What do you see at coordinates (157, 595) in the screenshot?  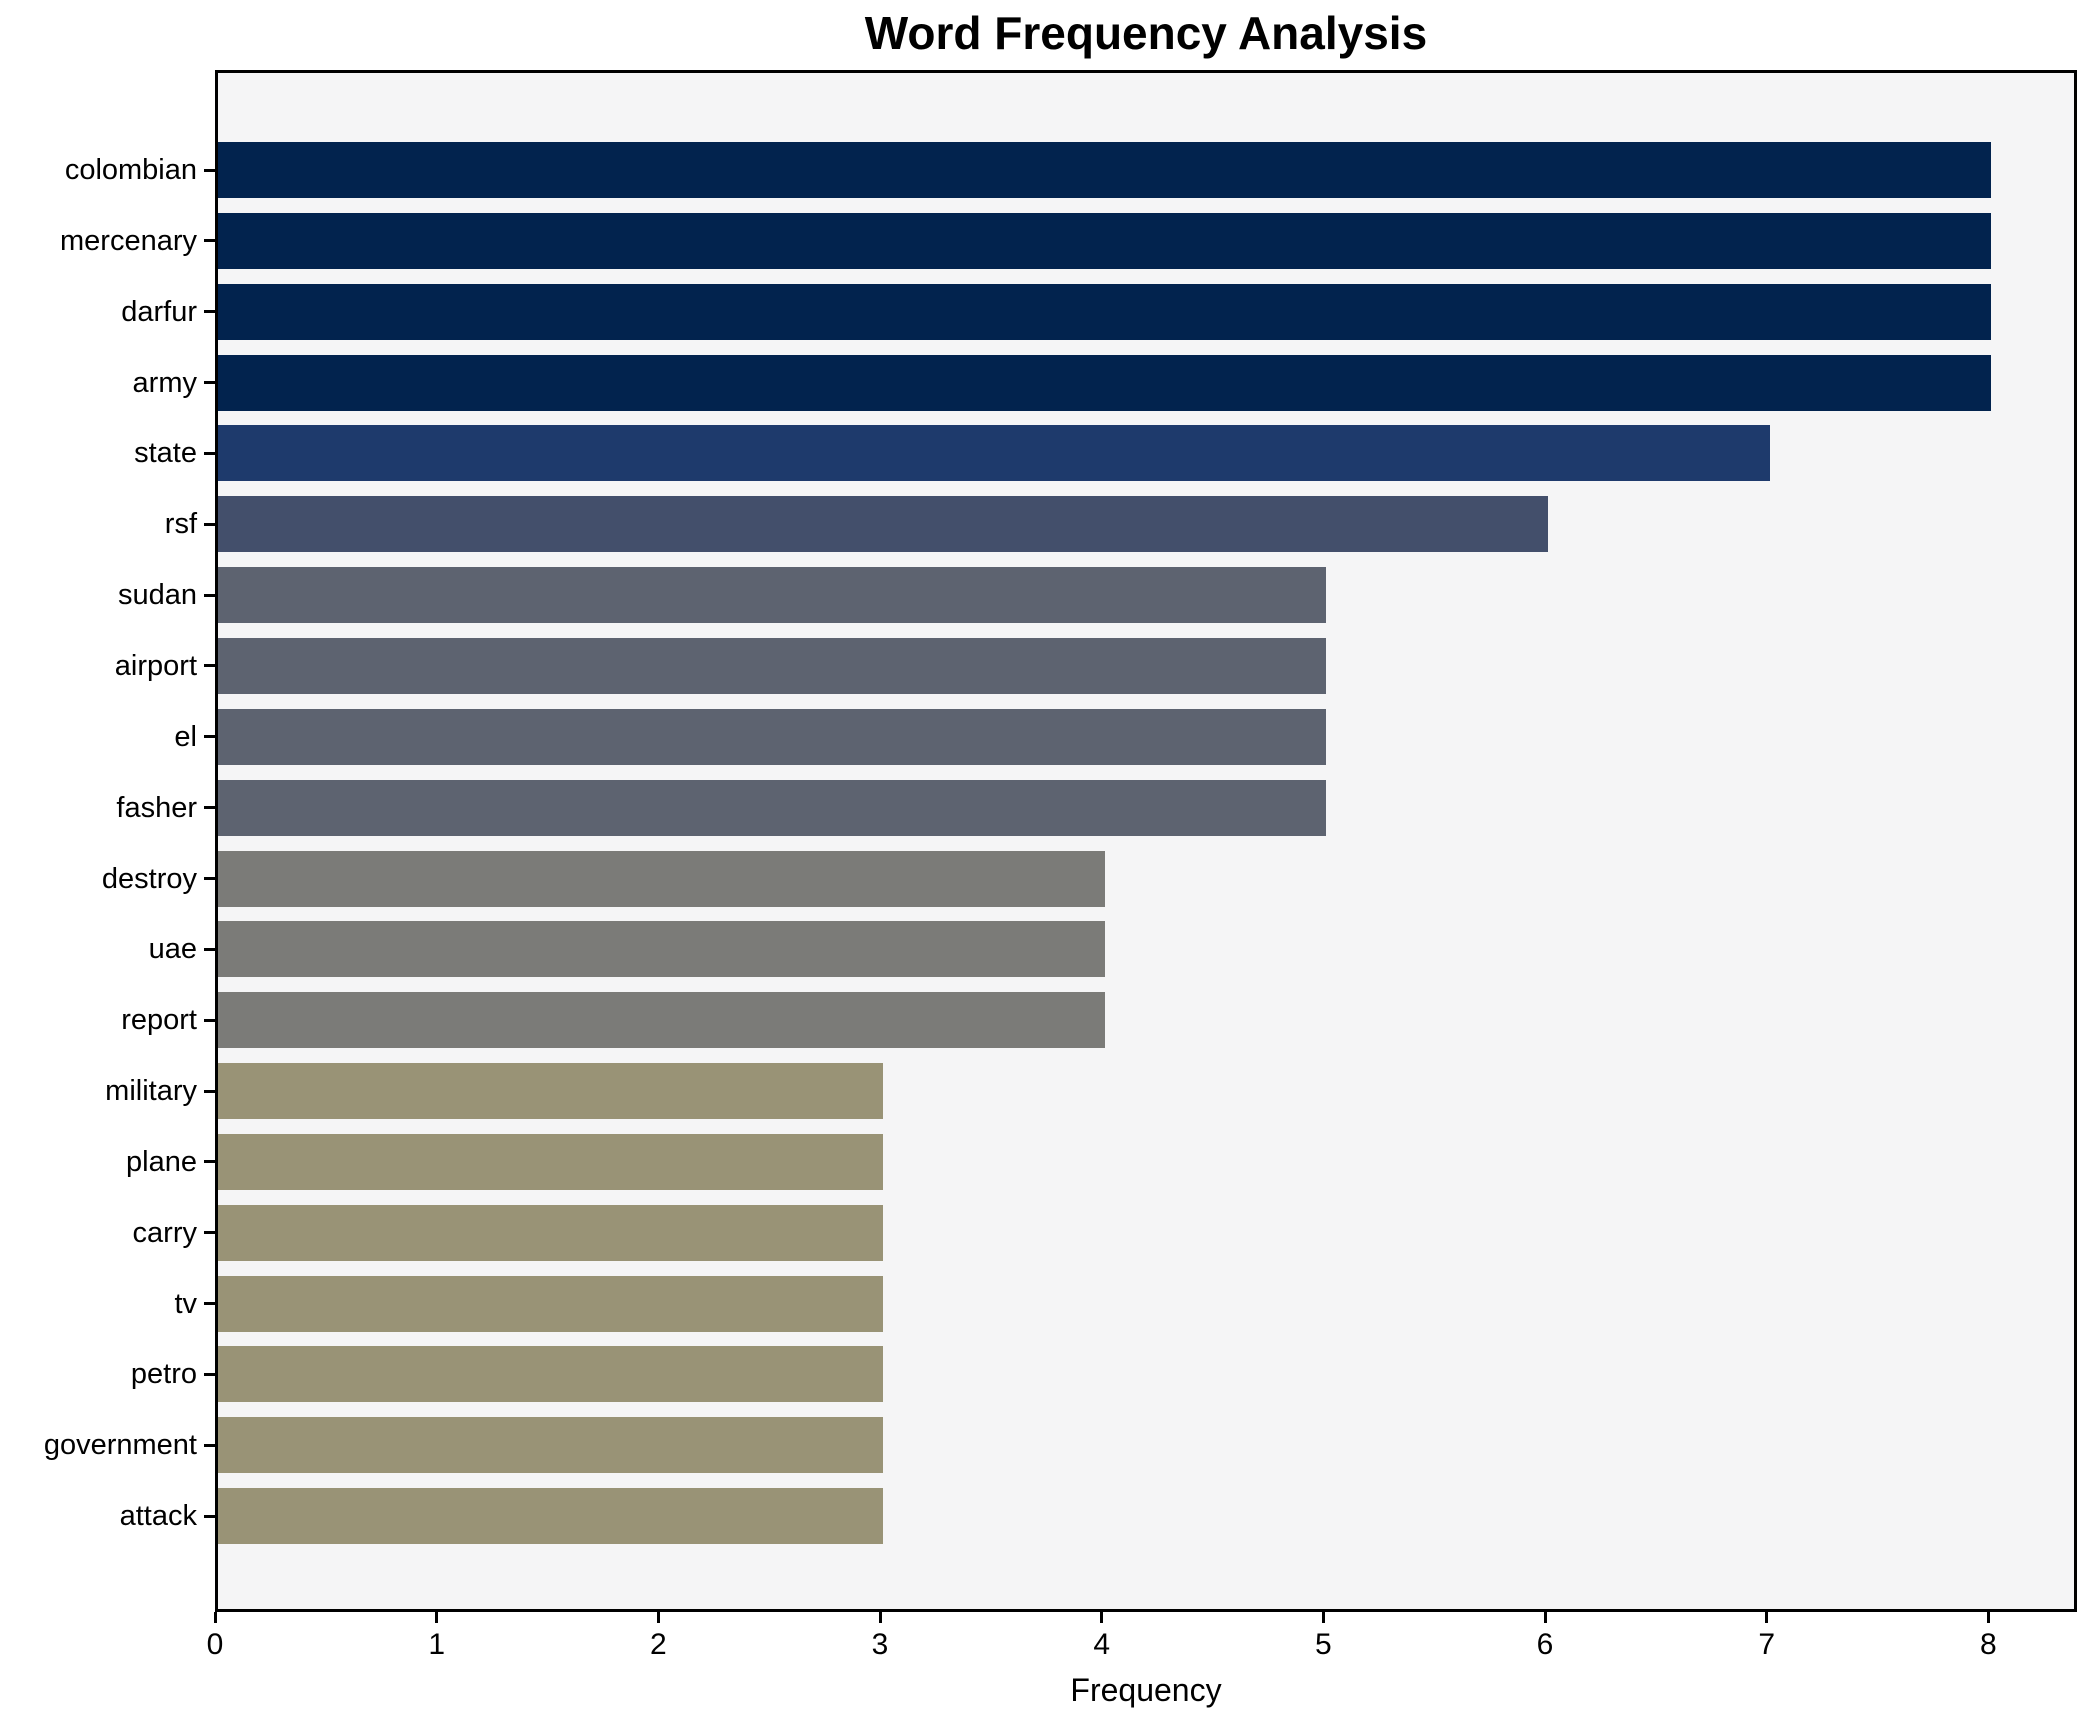 I see `y-tick-label-sudan: sudan` at bounding box center [157, 595].